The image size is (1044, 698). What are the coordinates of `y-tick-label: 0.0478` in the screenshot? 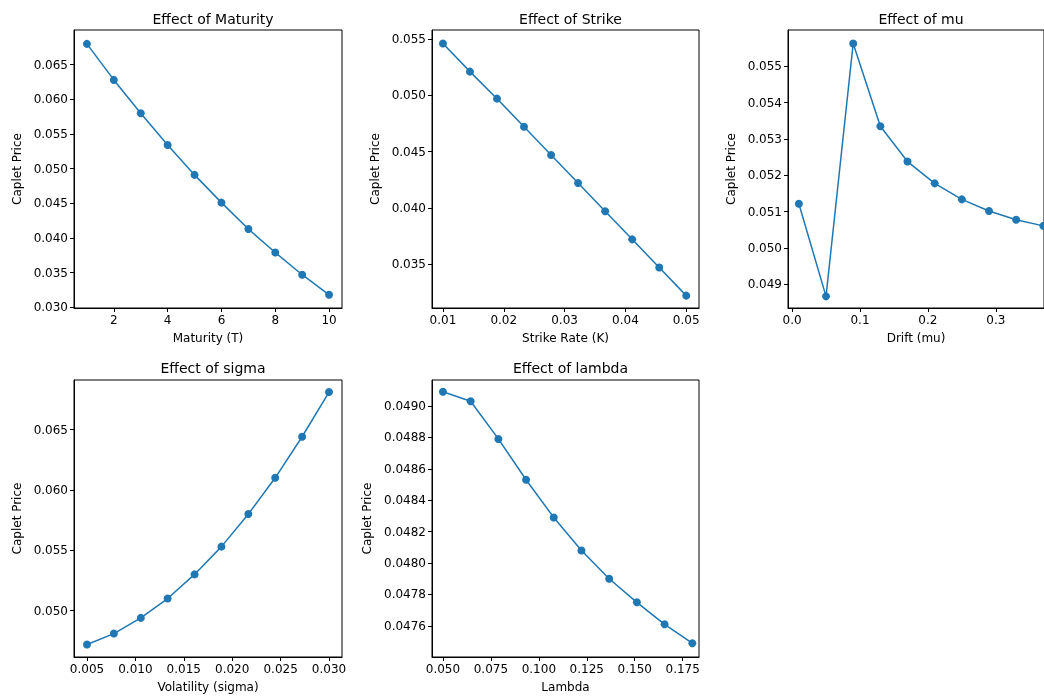 It's located at (405, 594).